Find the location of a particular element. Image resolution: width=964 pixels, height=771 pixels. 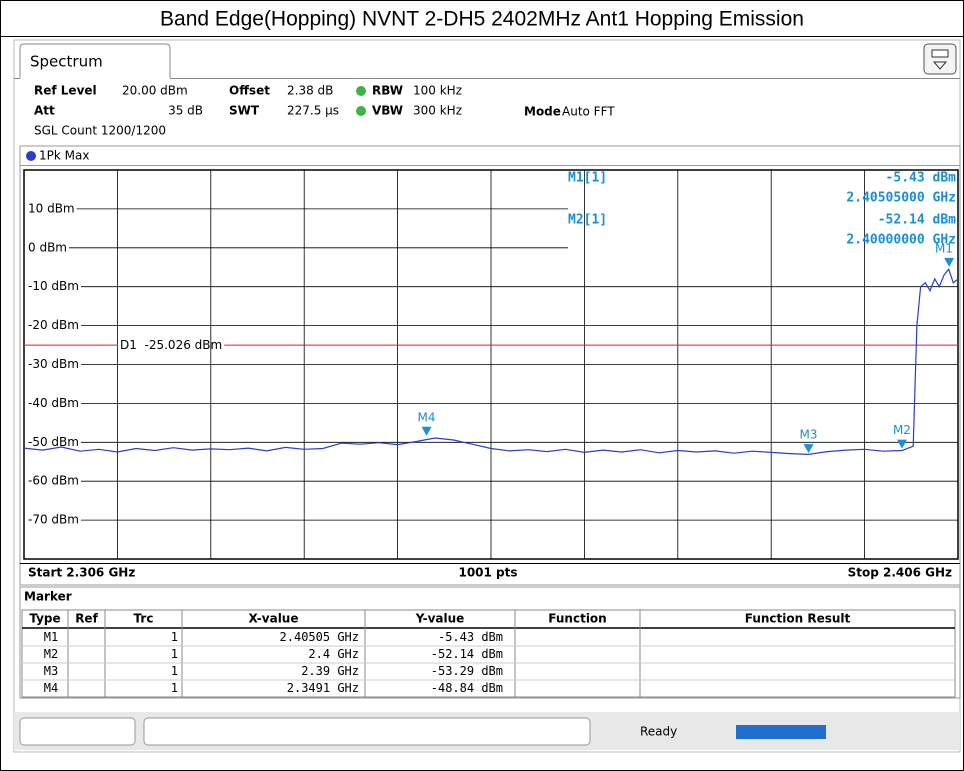

threshold-value: -25.026 dBm is located at coordinates (184, 345).